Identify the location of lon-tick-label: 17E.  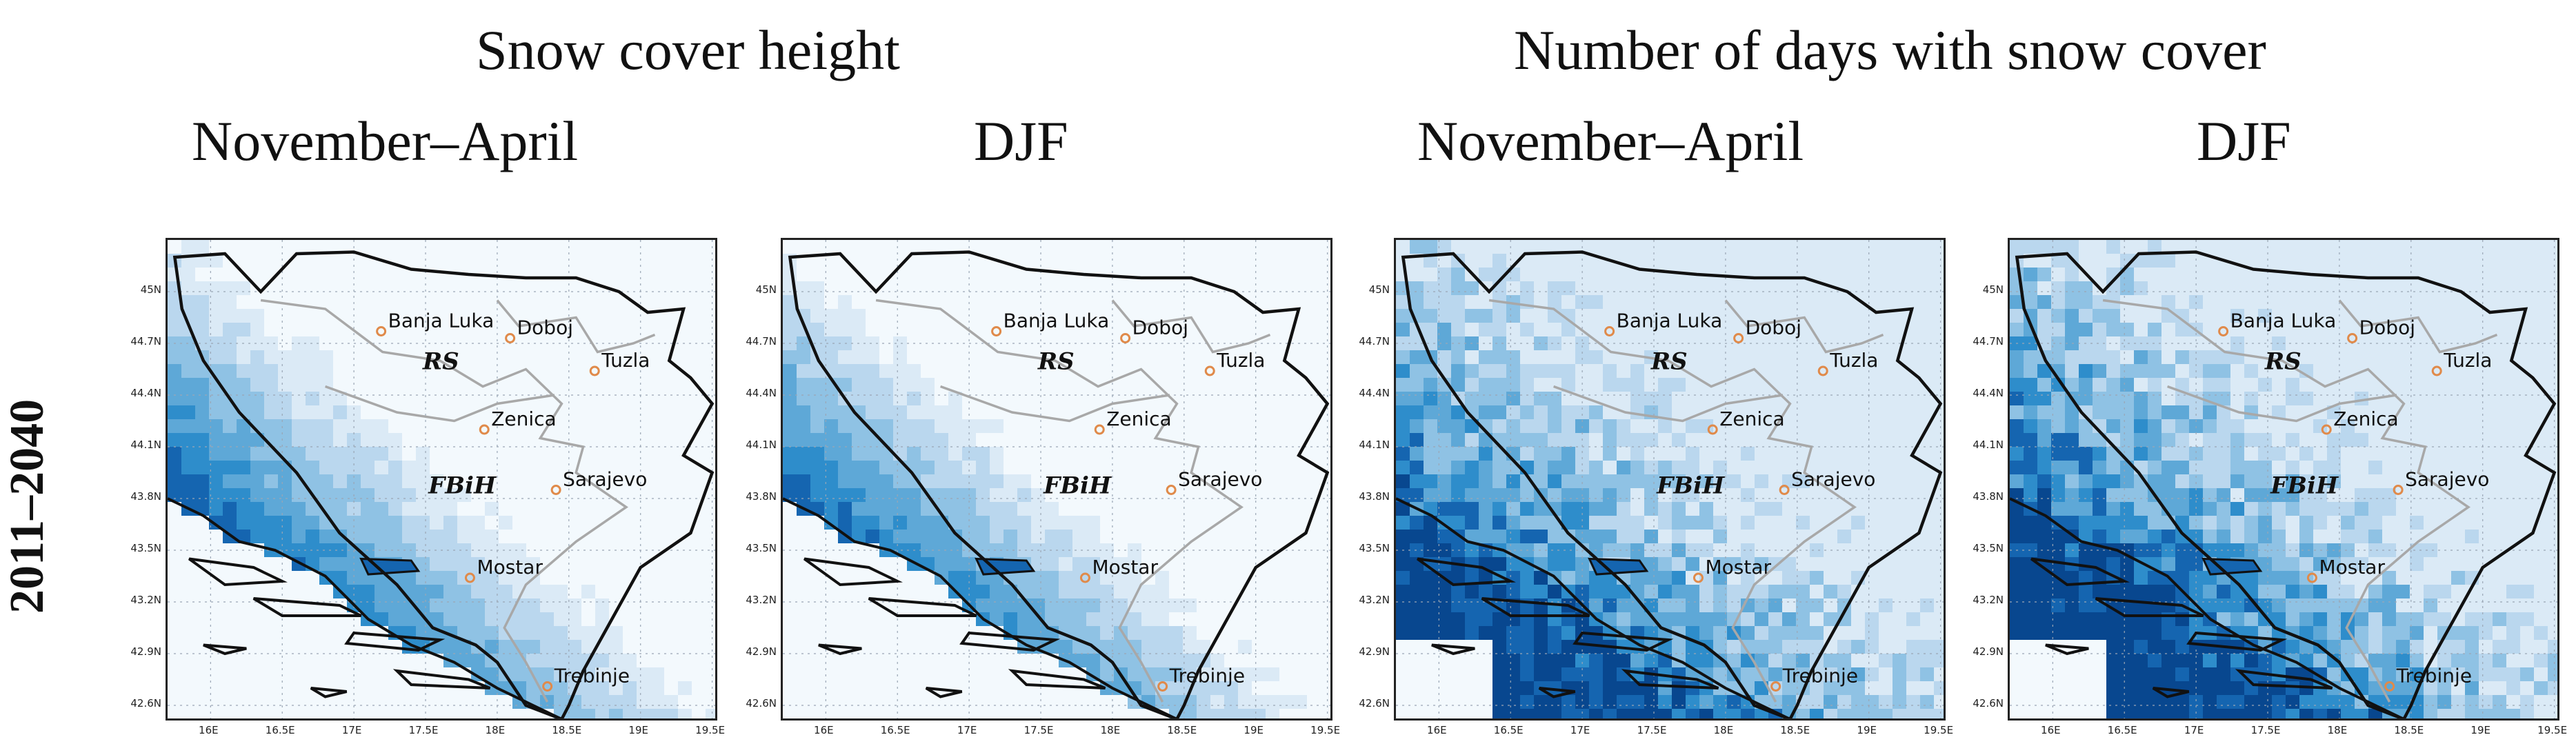
(2194, 730).